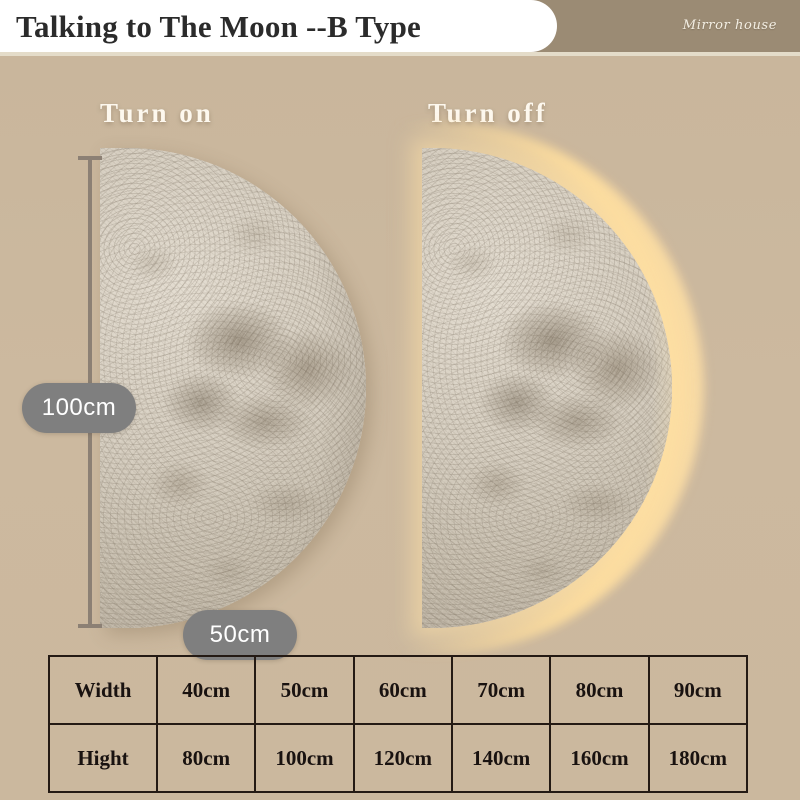  I want to click on header-banner: Talking to The Moon --B Type, so click(278, 26).